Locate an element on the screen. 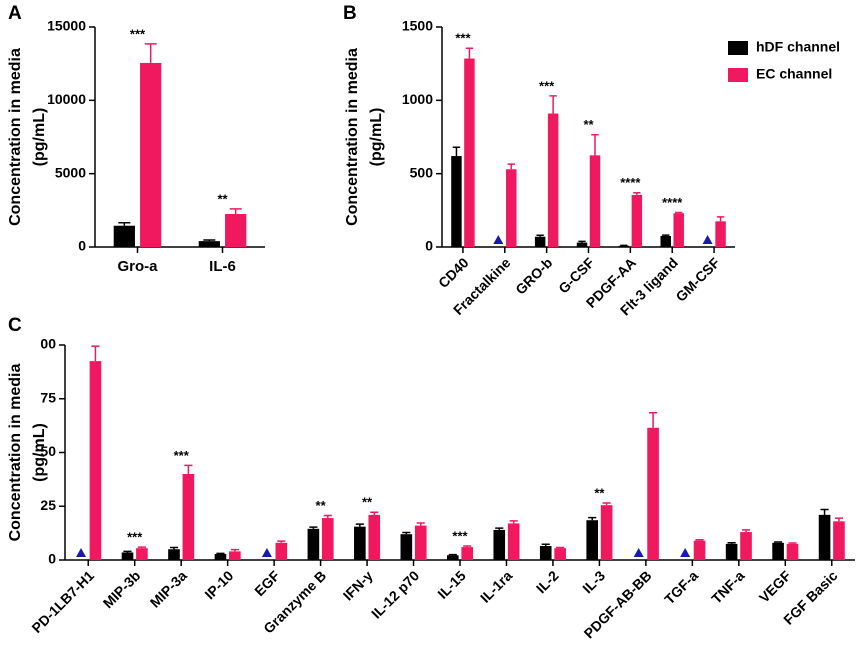 This screenshot has height=655, width=858. panel-letter: A is located at coordinates (15, 13).